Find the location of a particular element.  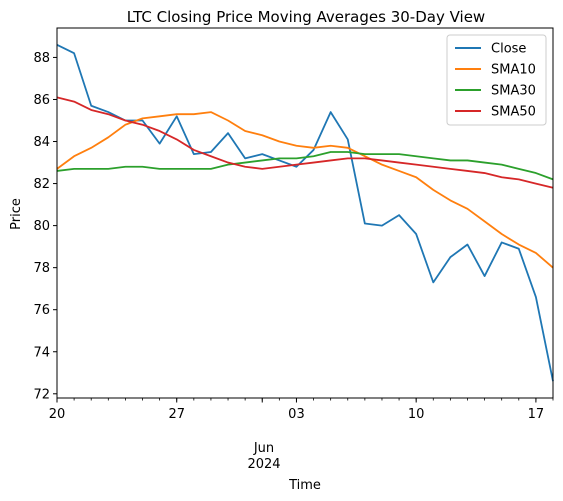

x-axis: 20 27 03 10 17 is located at coordinates (301, 410).